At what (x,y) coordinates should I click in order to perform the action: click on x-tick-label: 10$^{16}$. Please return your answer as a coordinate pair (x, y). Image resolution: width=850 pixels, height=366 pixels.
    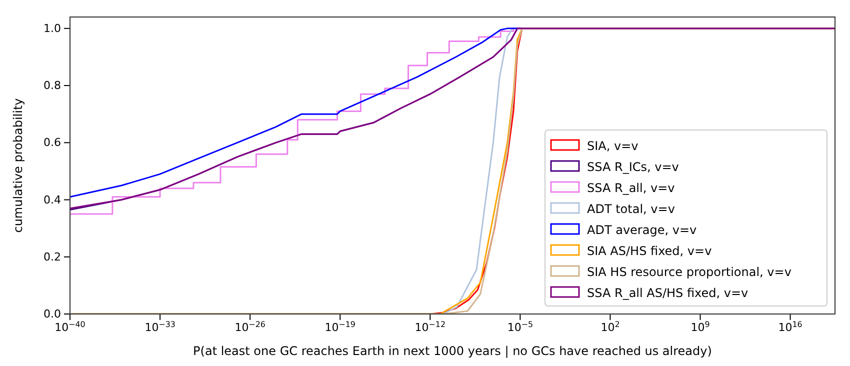
    Looking at the image, I should click on (790, 326).